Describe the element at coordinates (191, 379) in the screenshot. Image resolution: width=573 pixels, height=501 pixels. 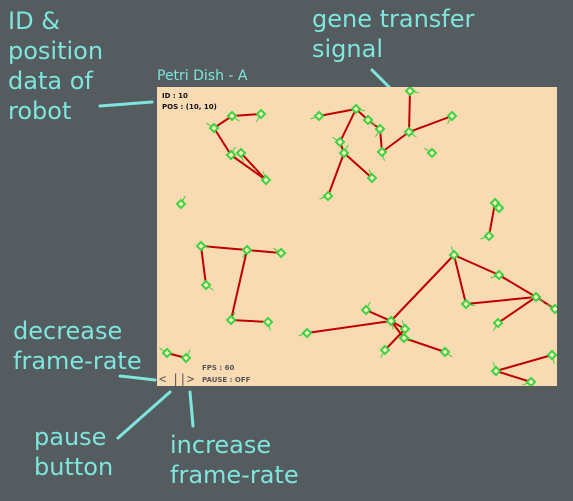
I see `increase-framerate-button: >` at that location.